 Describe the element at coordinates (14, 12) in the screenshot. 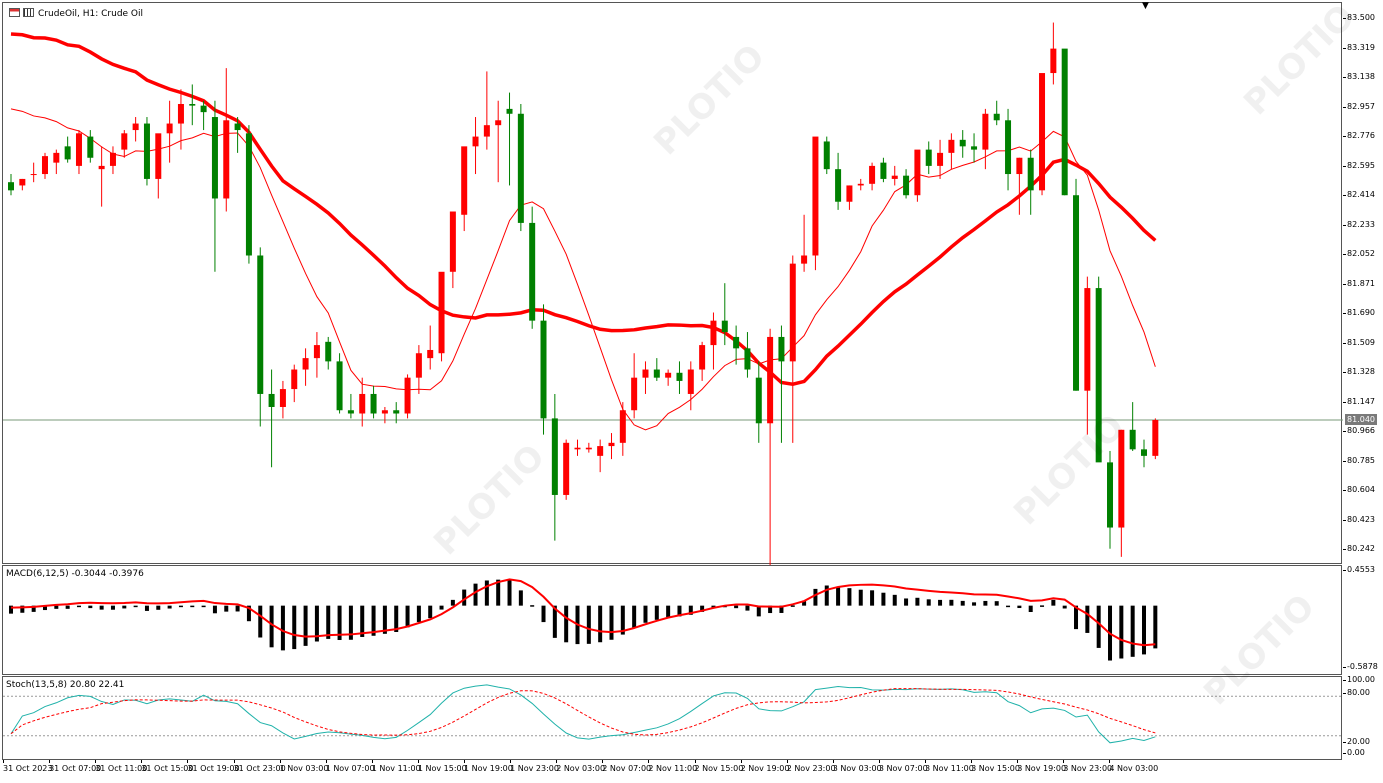

I see `chart-window-icon` at that location.